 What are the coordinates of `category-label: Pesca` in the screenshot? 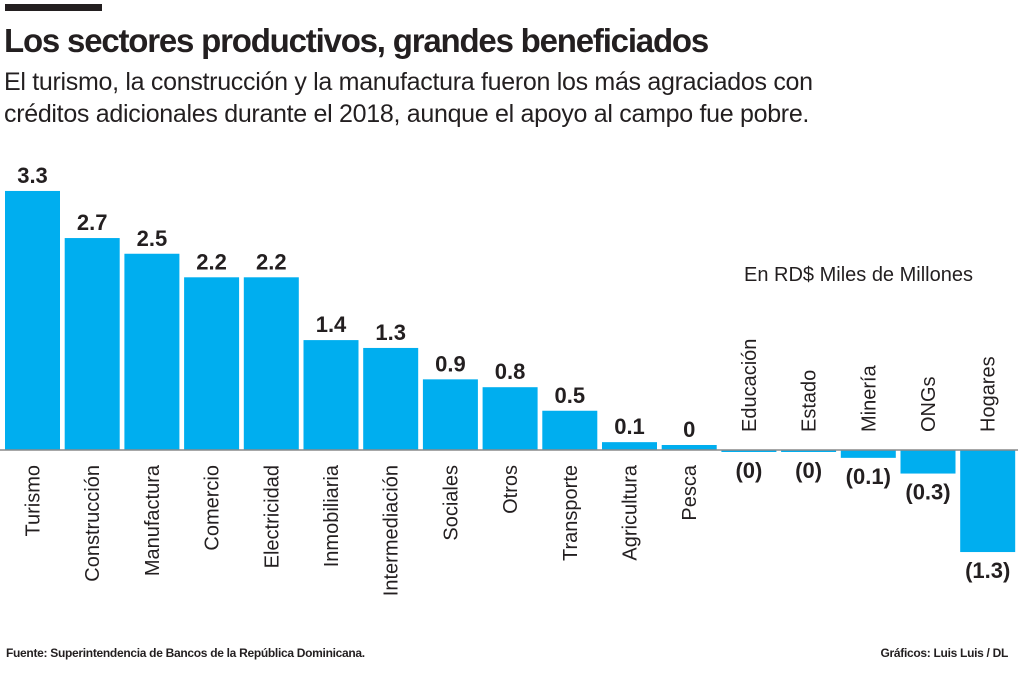 It's located at (690, 492).